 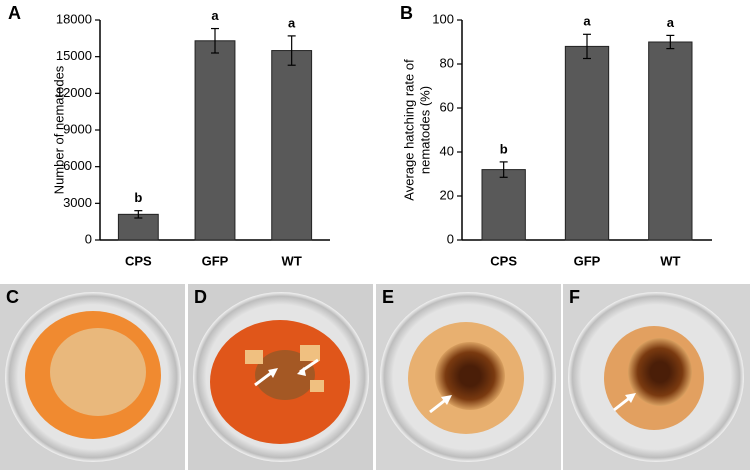 I want to click on panel-label: E, so click(x=388, y=297).